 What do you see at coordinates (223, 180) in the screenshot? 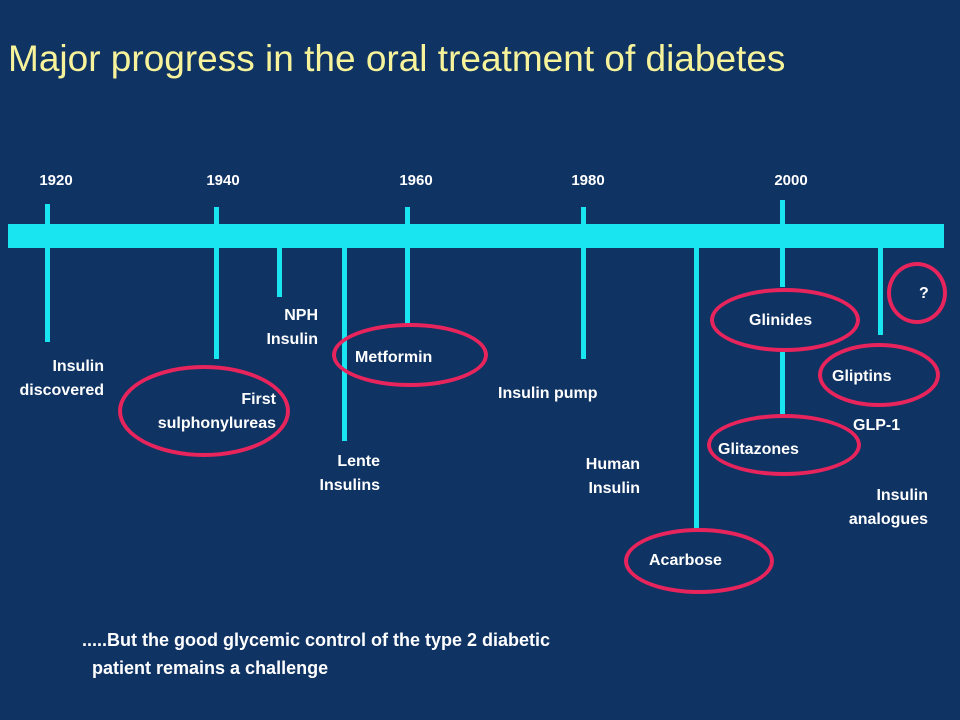
I see `year-1940: 1940` at bounding box center [223, 180].